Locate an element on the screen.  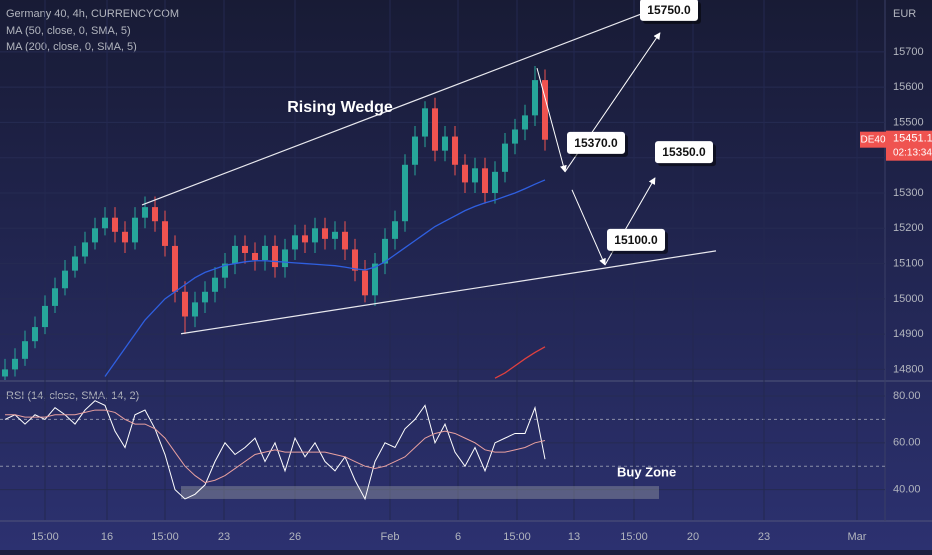
y-tick-label: 15200 is located at coordinates (908, 228).